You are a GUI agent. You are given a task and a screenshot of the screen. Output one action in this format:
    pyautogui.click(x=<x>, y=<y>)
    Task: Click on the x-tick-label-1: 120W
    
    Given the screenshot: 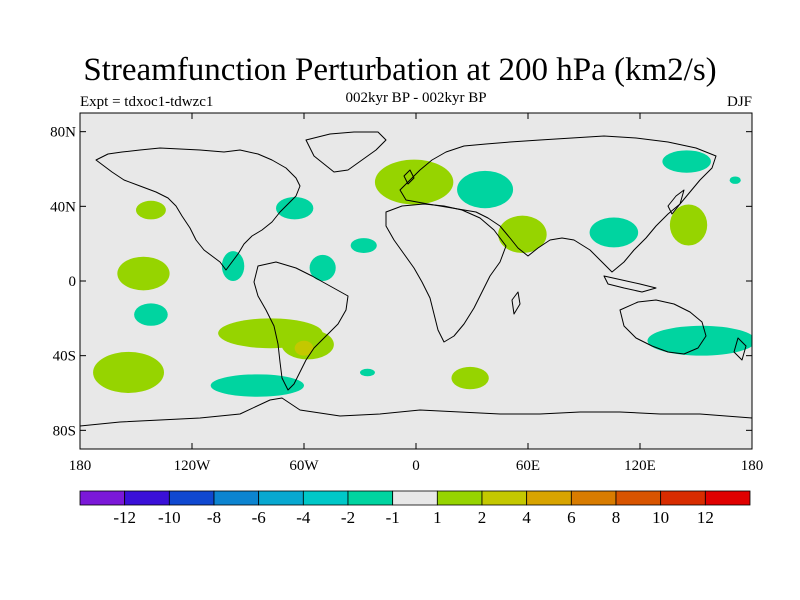 What is the action you would take?
    pyautogui.click(x=193, y=466)
    